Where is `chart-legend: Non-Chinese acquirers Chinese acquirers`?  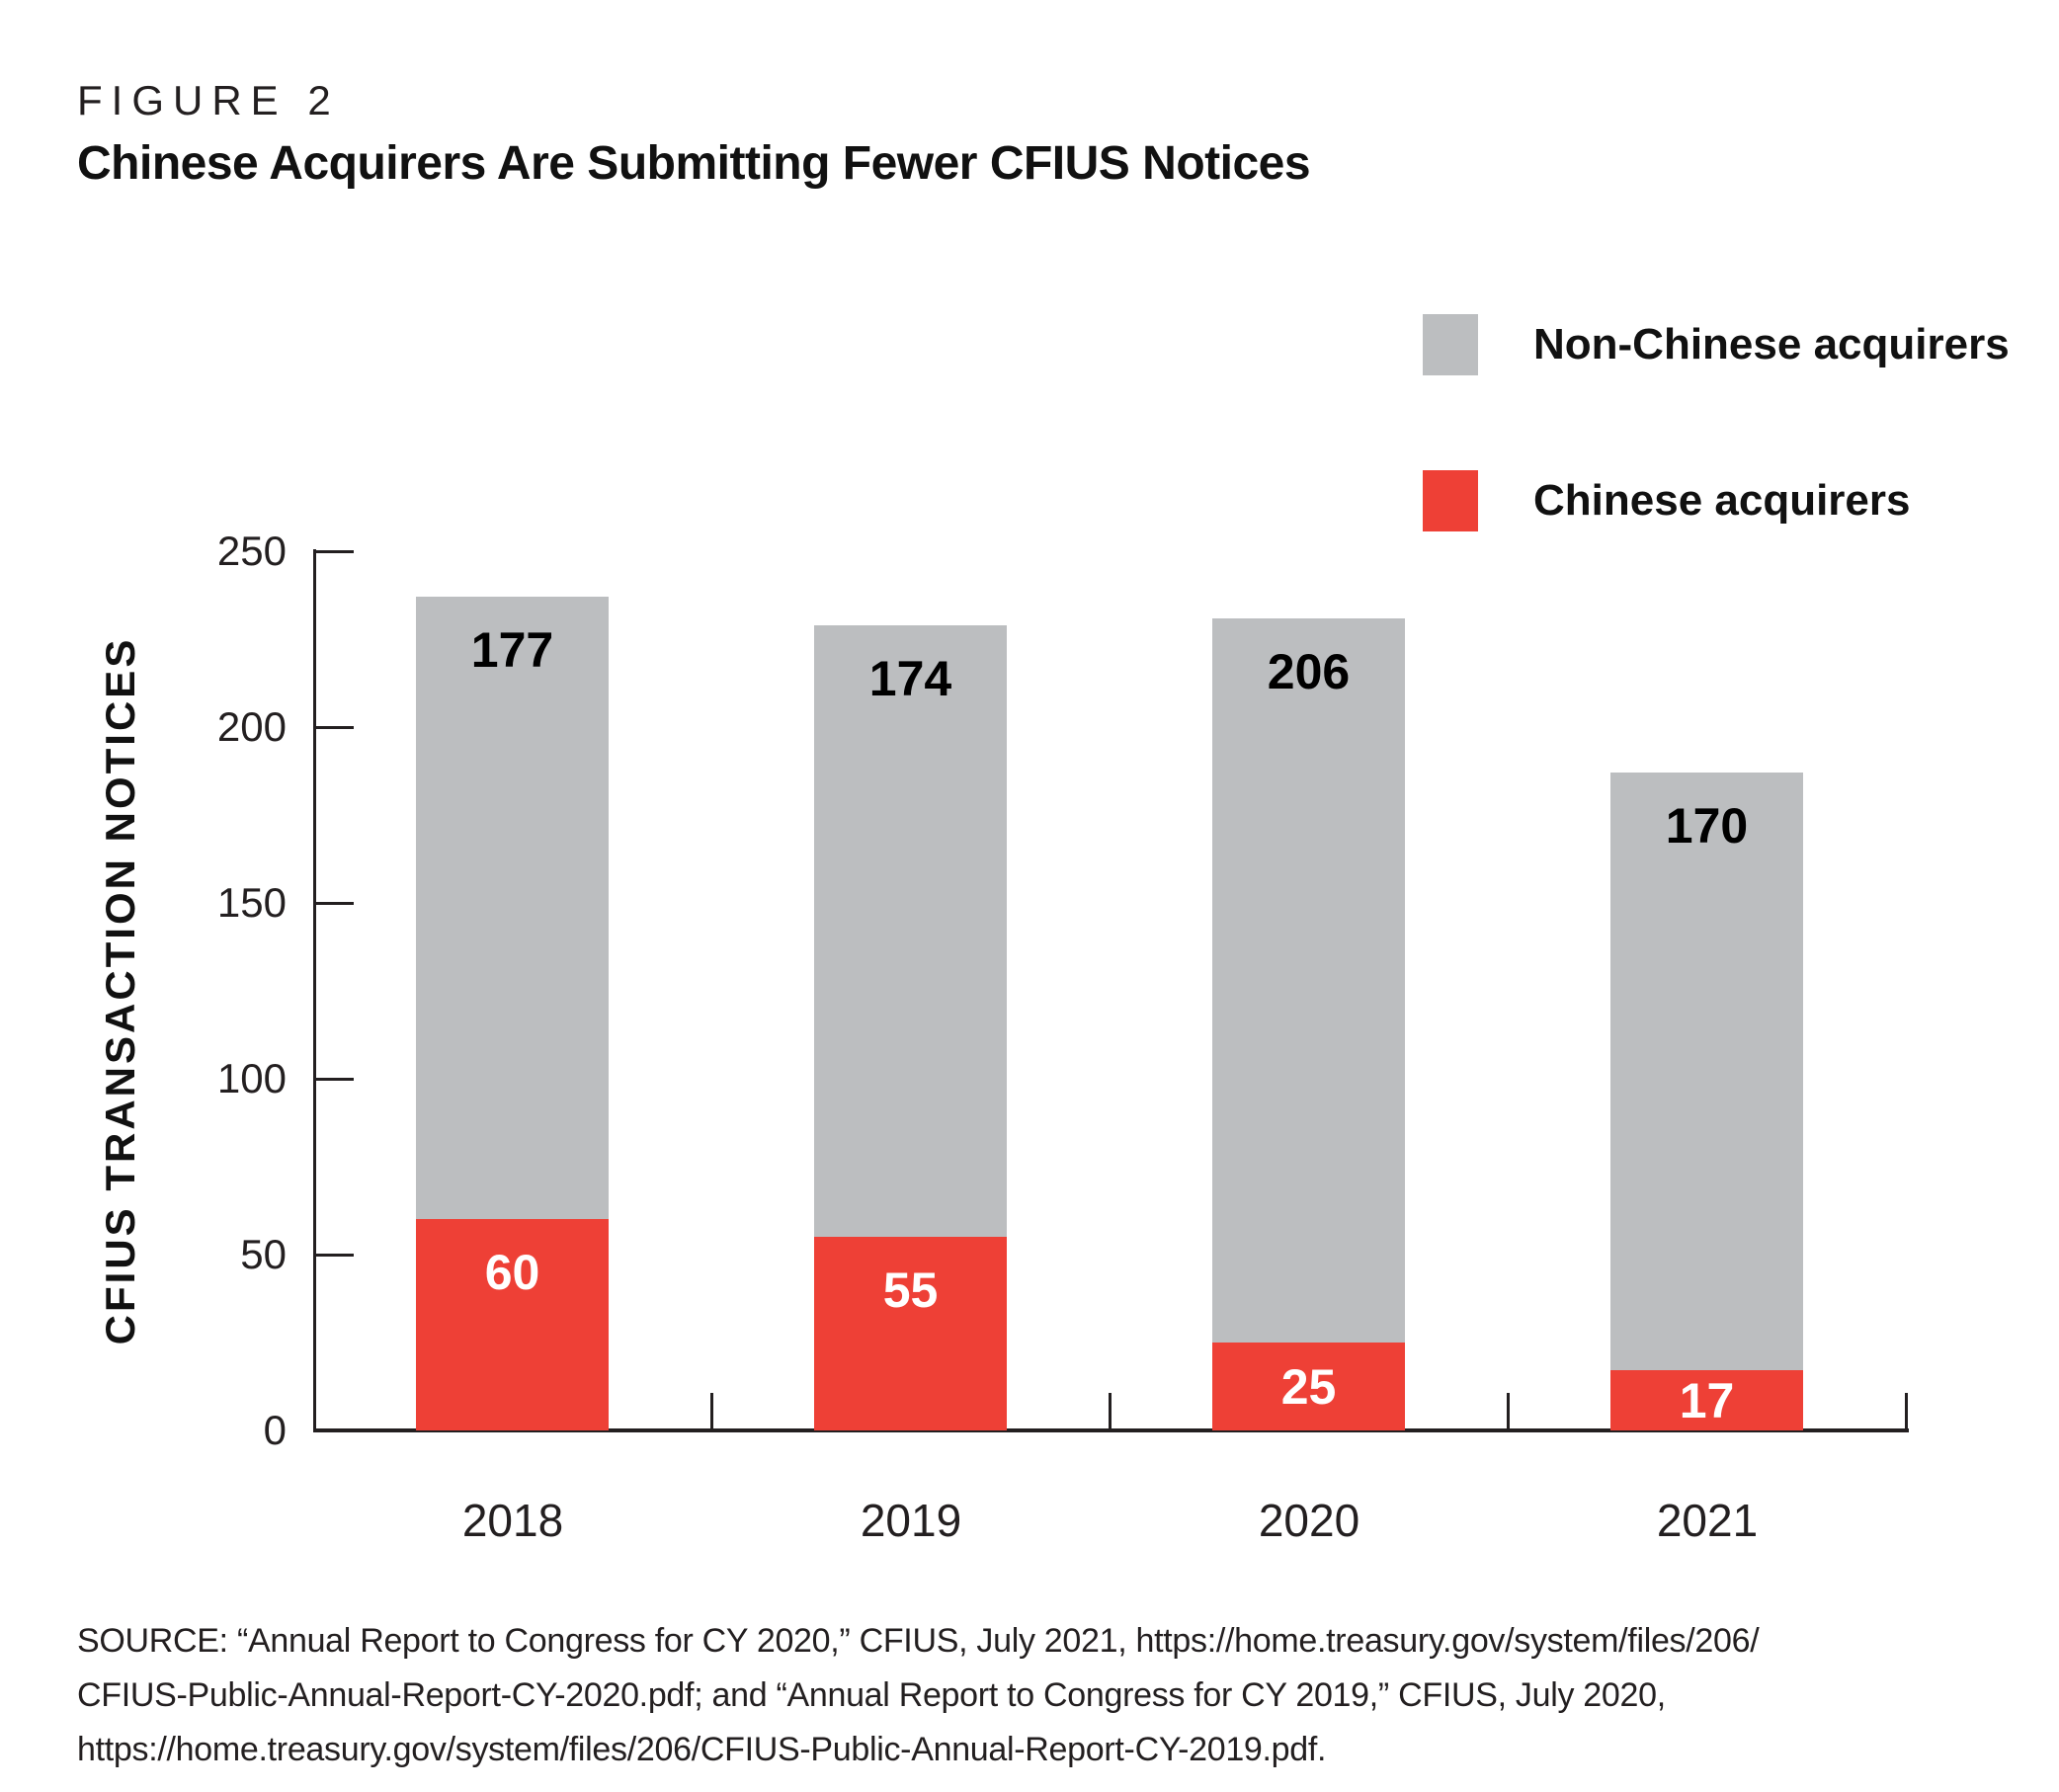
chart-legend: Non-Chinese acquirers Chinese acquirers is located at coordinates (1716, 470).